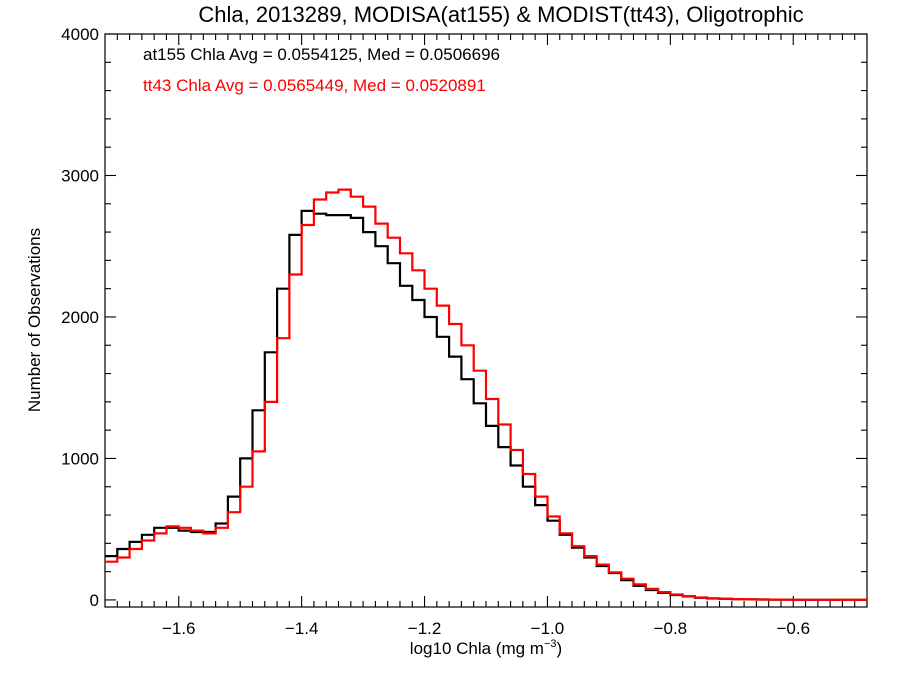  What do you see at coordinates (793, 628) in the screenshot?
I see `x-tick-label: −0.6` at bounding box center [793, 628].